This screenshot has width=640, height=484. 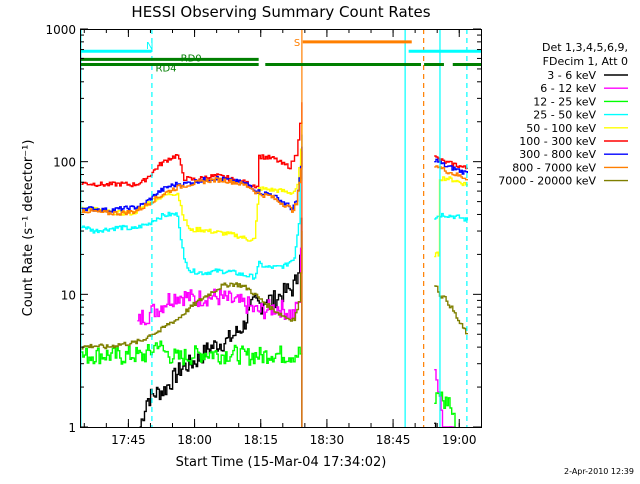 What do you see at coordinates (28, 228) in the screenshot?
I see `y-axis-label: Count Rate (s⁻¹ detector⁻¹)` at bounding box center [28, 228].